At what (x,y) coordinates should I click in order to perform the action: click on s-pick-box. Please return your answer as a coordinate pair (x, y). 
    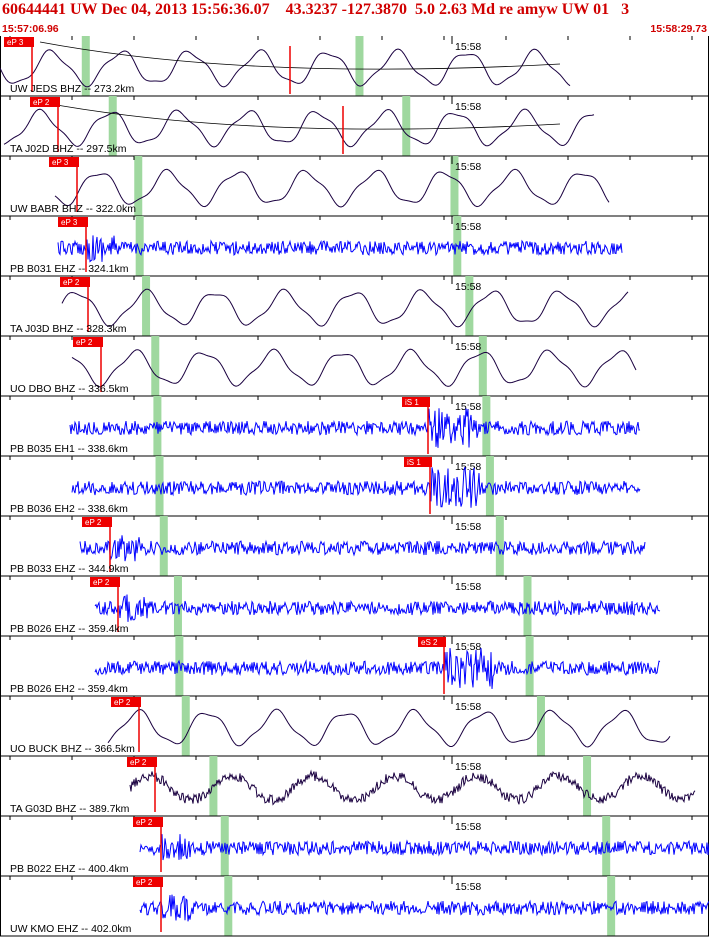
    Looking at the image, I should click on (416, 402).